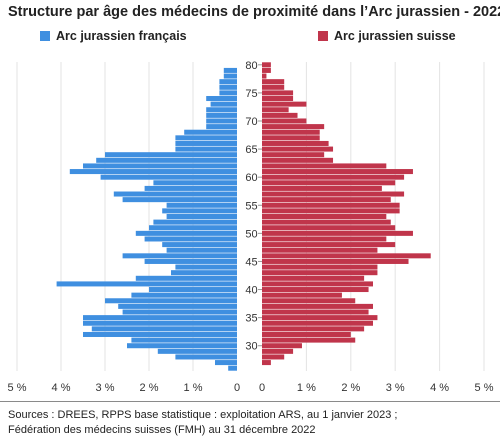 Image resolution: width=500 pixels, height=443 pixels. I want to click on value-tick-label-left: 0, so click(237, 388).